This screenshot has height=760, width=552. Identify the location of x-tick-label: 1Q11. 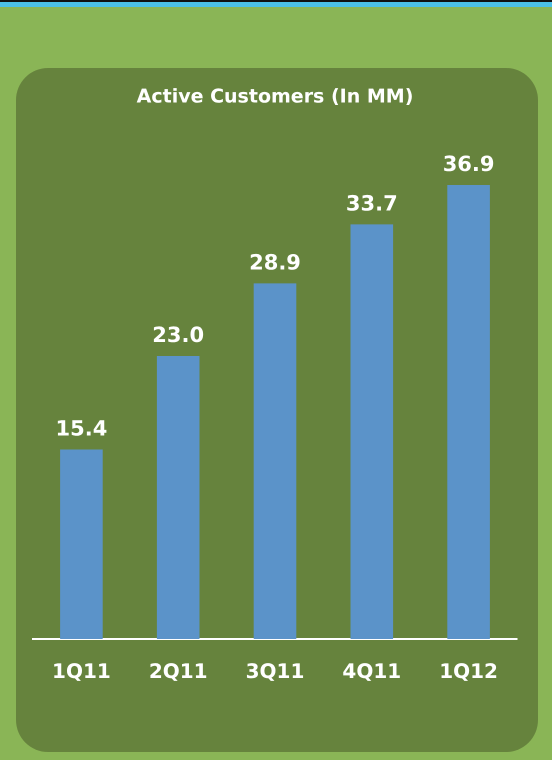
(81, 671).